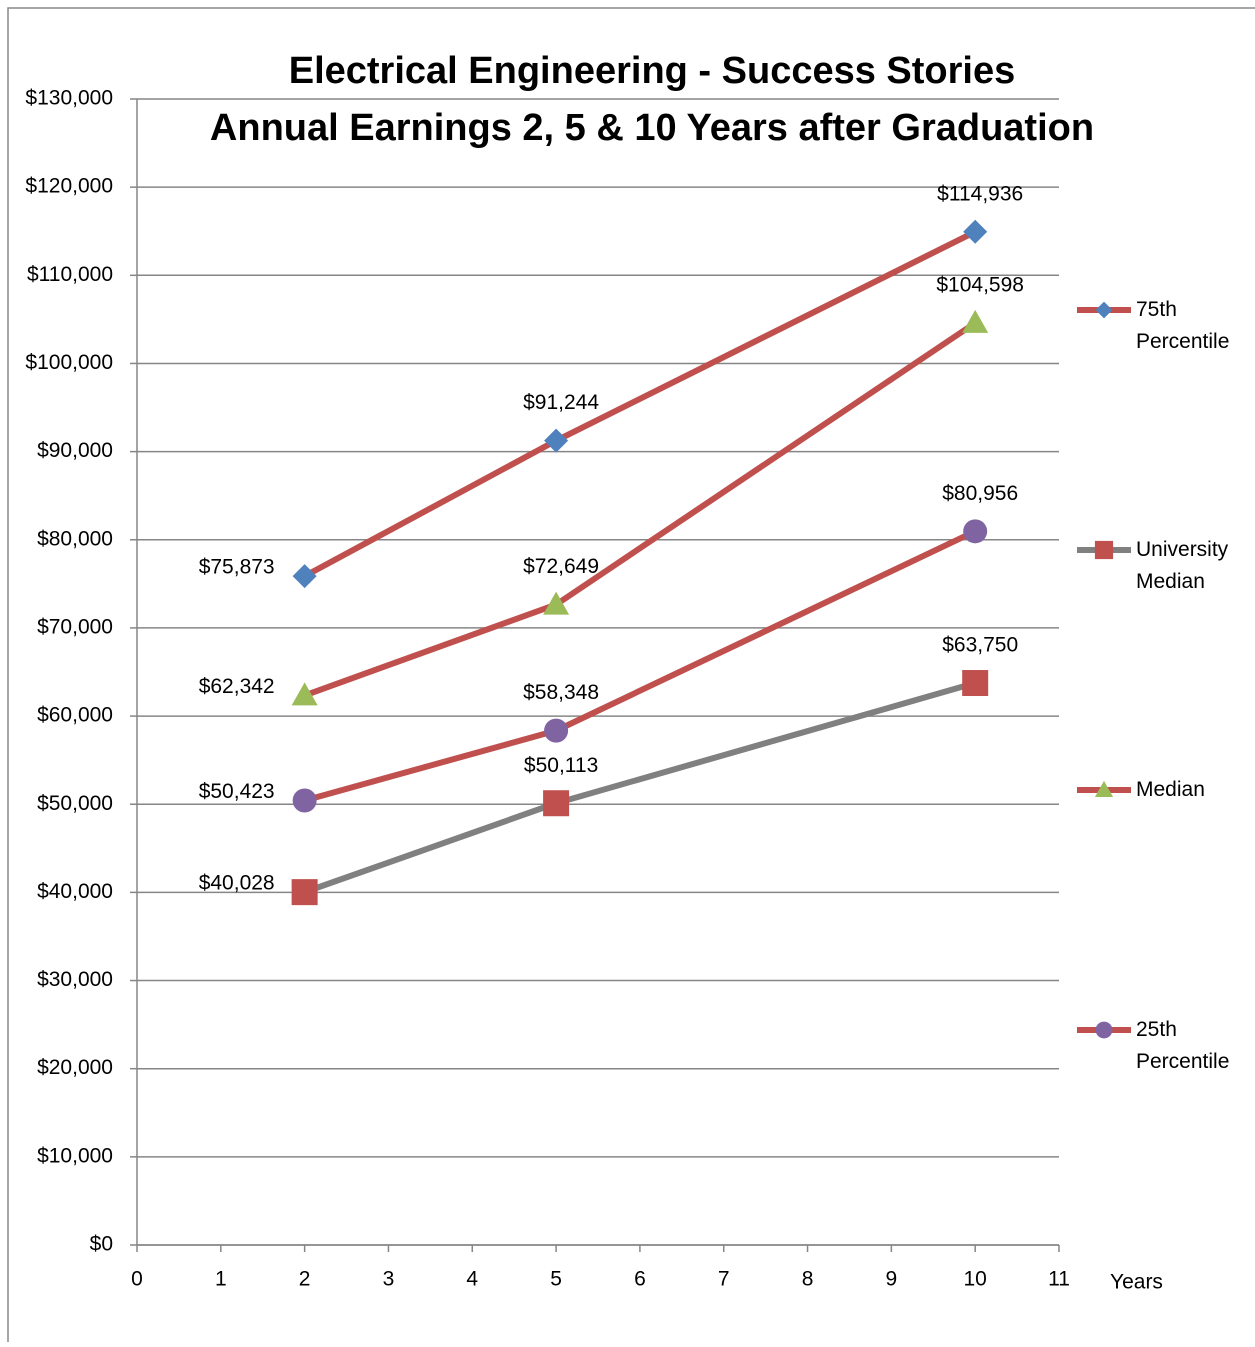  Describe the element at coordinates (980, 645) in the screenshot. I see `data-label: $63,750` at that location.